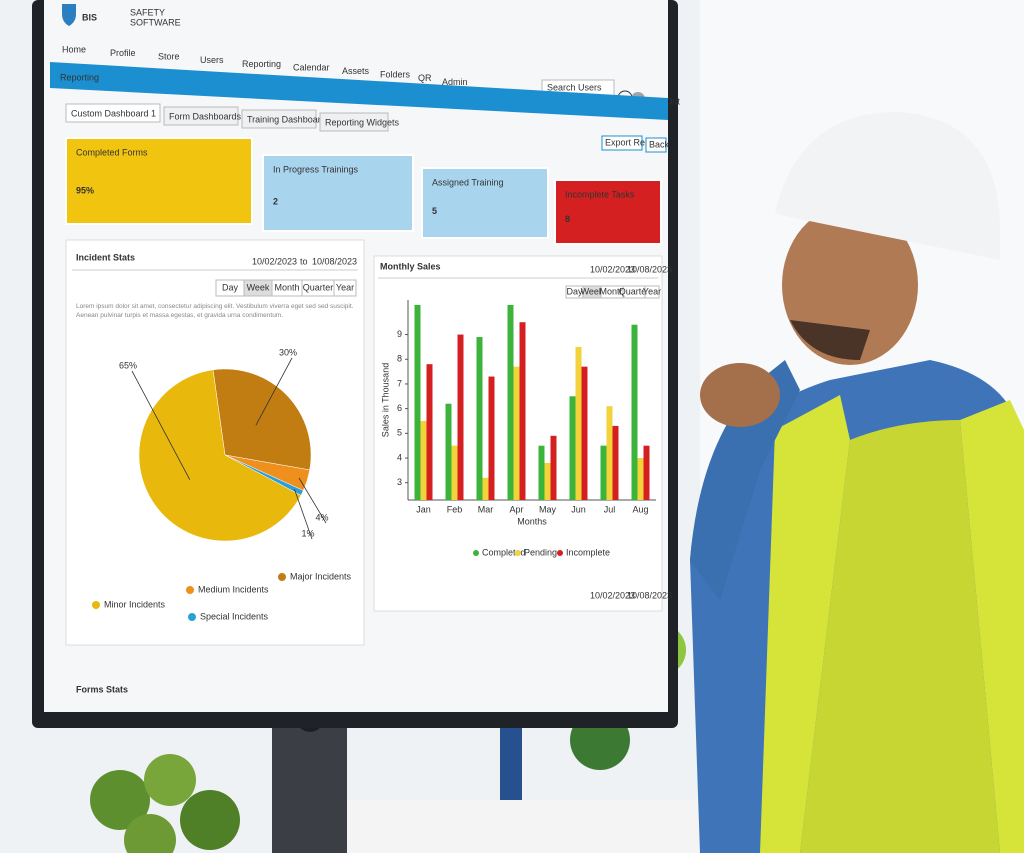 Image resolution: width=1024 pixels, height=853 pixels. What do you see at coordinates (610, 509) in the screenshot?
I see `x-tick-label: Jul` at bounding box center [610, 509].